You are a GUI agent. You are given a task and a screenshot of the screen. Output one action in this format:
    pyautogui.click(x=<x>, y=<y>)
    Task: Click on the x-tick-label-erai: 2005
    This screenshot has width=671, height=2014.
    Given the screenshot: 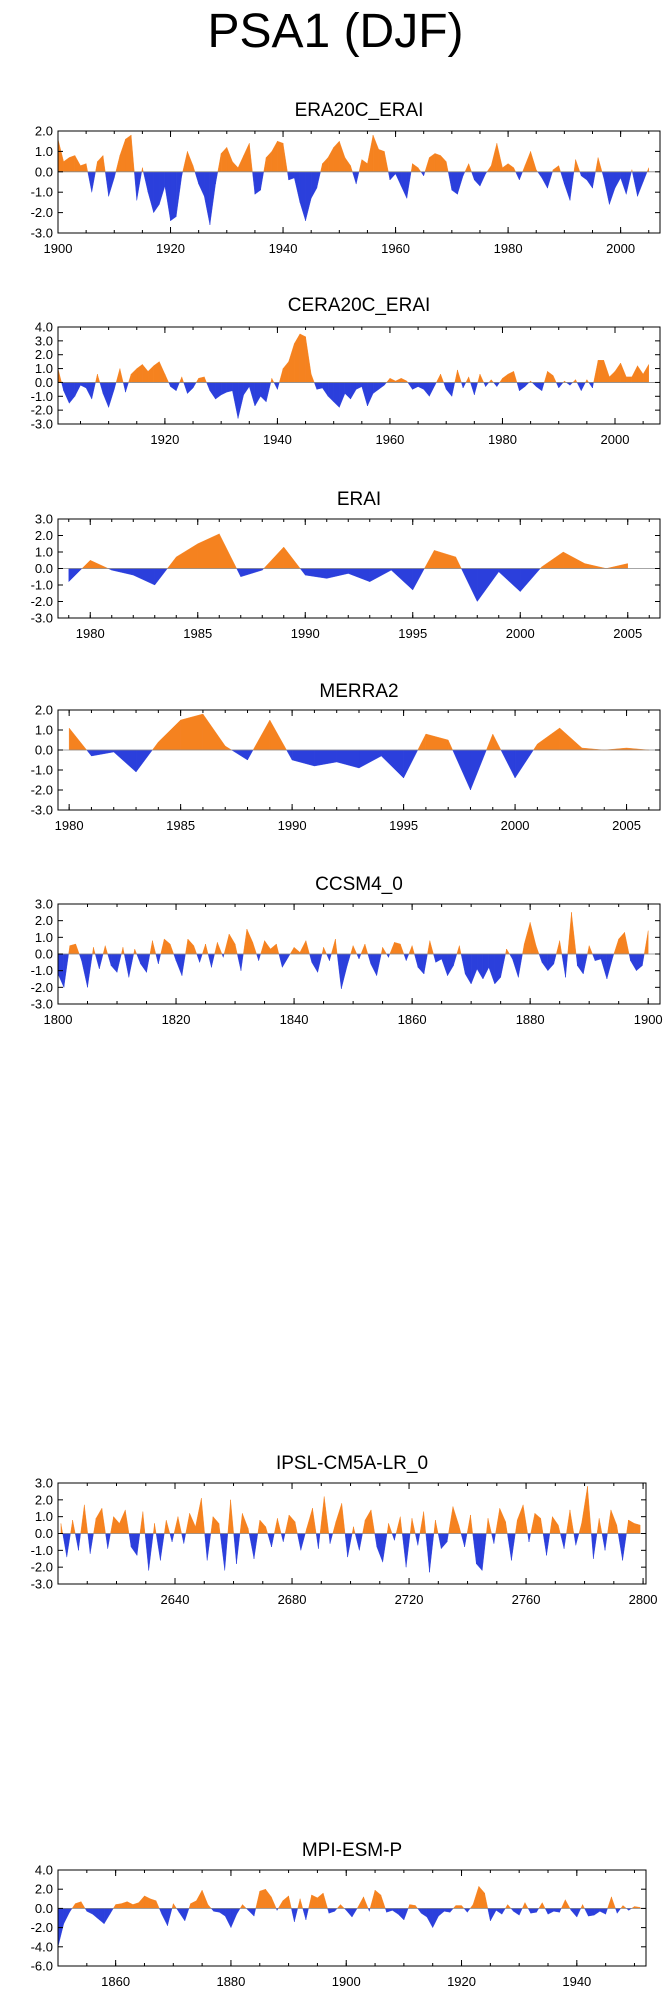 What is the action you would take?
    pyautogui.click(x=627, y=633)
    